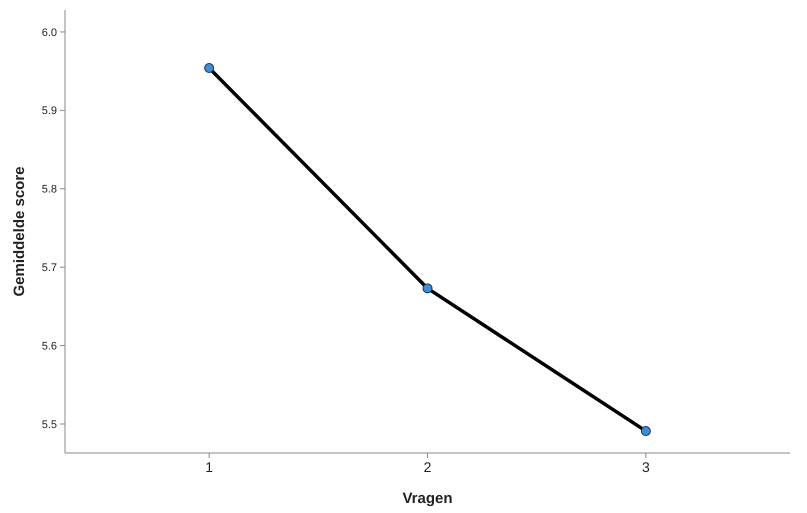  I want to click on y-tick-label: 5.8, so click(49, 190).